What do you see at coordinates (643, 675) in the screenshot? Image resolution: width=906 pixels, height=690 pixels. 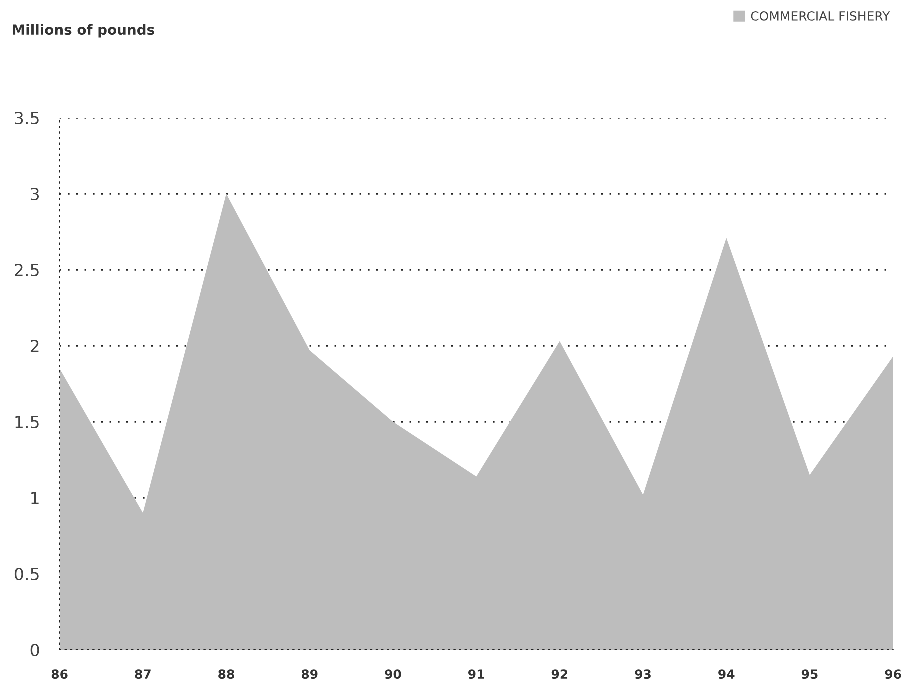 I see `x-tick-label: 93` at bounding box center [643, 675].